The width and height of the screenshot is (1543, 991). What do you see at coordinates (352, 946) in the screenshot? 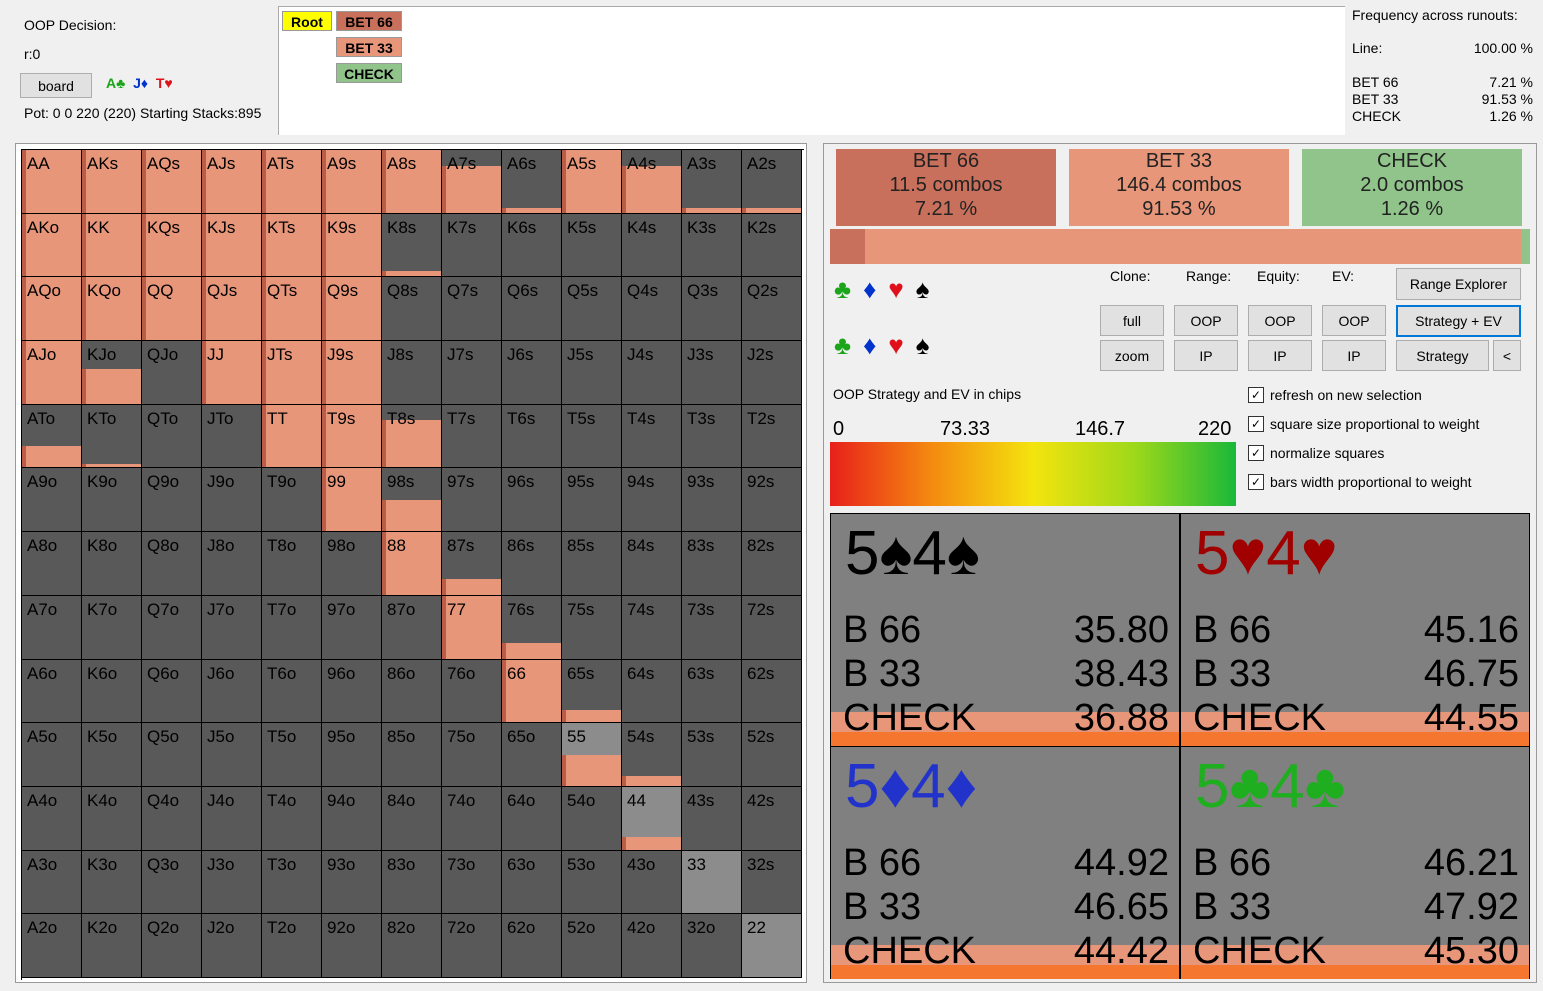
I see `hand-cell: 92o` at bounding box center [352, 946].